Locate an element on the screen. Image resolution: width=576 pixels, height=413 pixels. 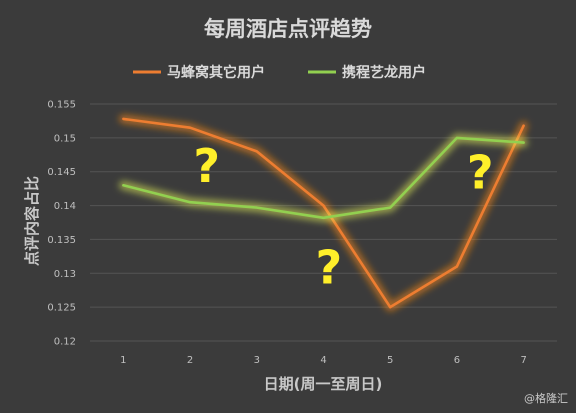
x-tick-label: 5 is located at coordinates (390, 360).